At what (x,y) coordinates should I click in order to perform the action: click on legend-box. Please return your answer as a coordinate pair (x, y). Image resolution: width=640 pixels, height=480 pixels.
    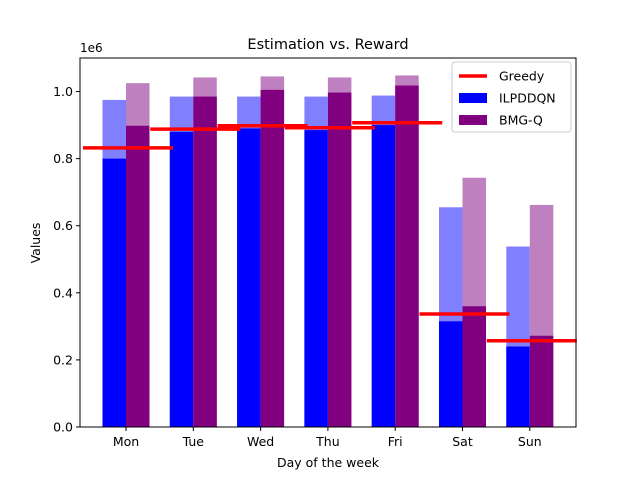
    Looking at the image, I should click on (511, 97).